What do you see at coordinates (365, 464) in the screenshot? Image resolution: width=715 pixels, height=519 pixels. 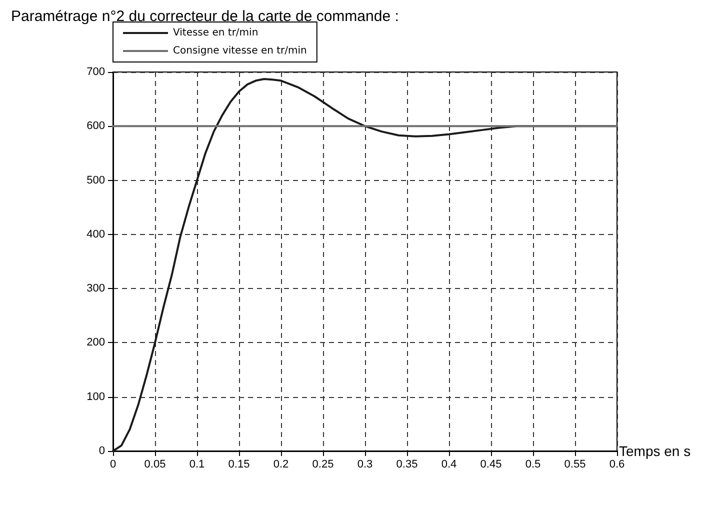 I see `x-tick-label: 0.3` at bounding box center [365, 464].